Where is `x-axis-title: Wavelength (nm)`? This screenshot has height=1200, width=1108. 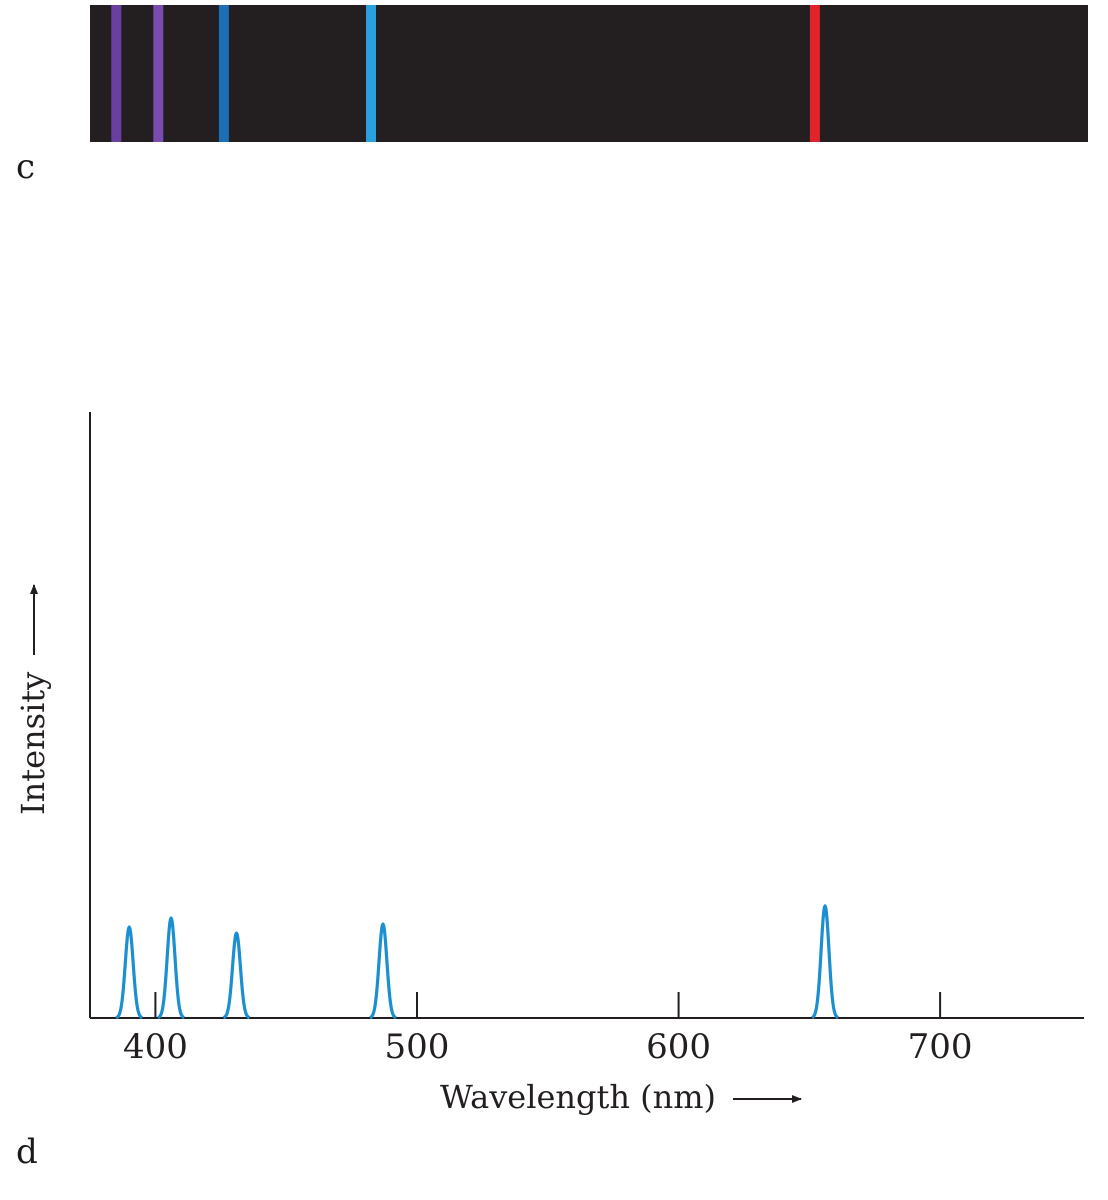
x-axis-title: Wavelength (nm) is located at coordinates (621, 1097).